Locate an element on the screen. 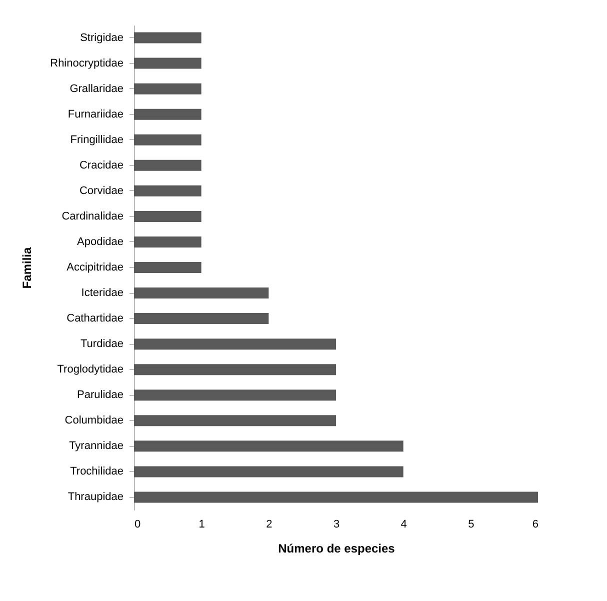 The height and width of the screenshot is (601, 607). y-tick-label: Parulidae is located at coordinates (100, 395).